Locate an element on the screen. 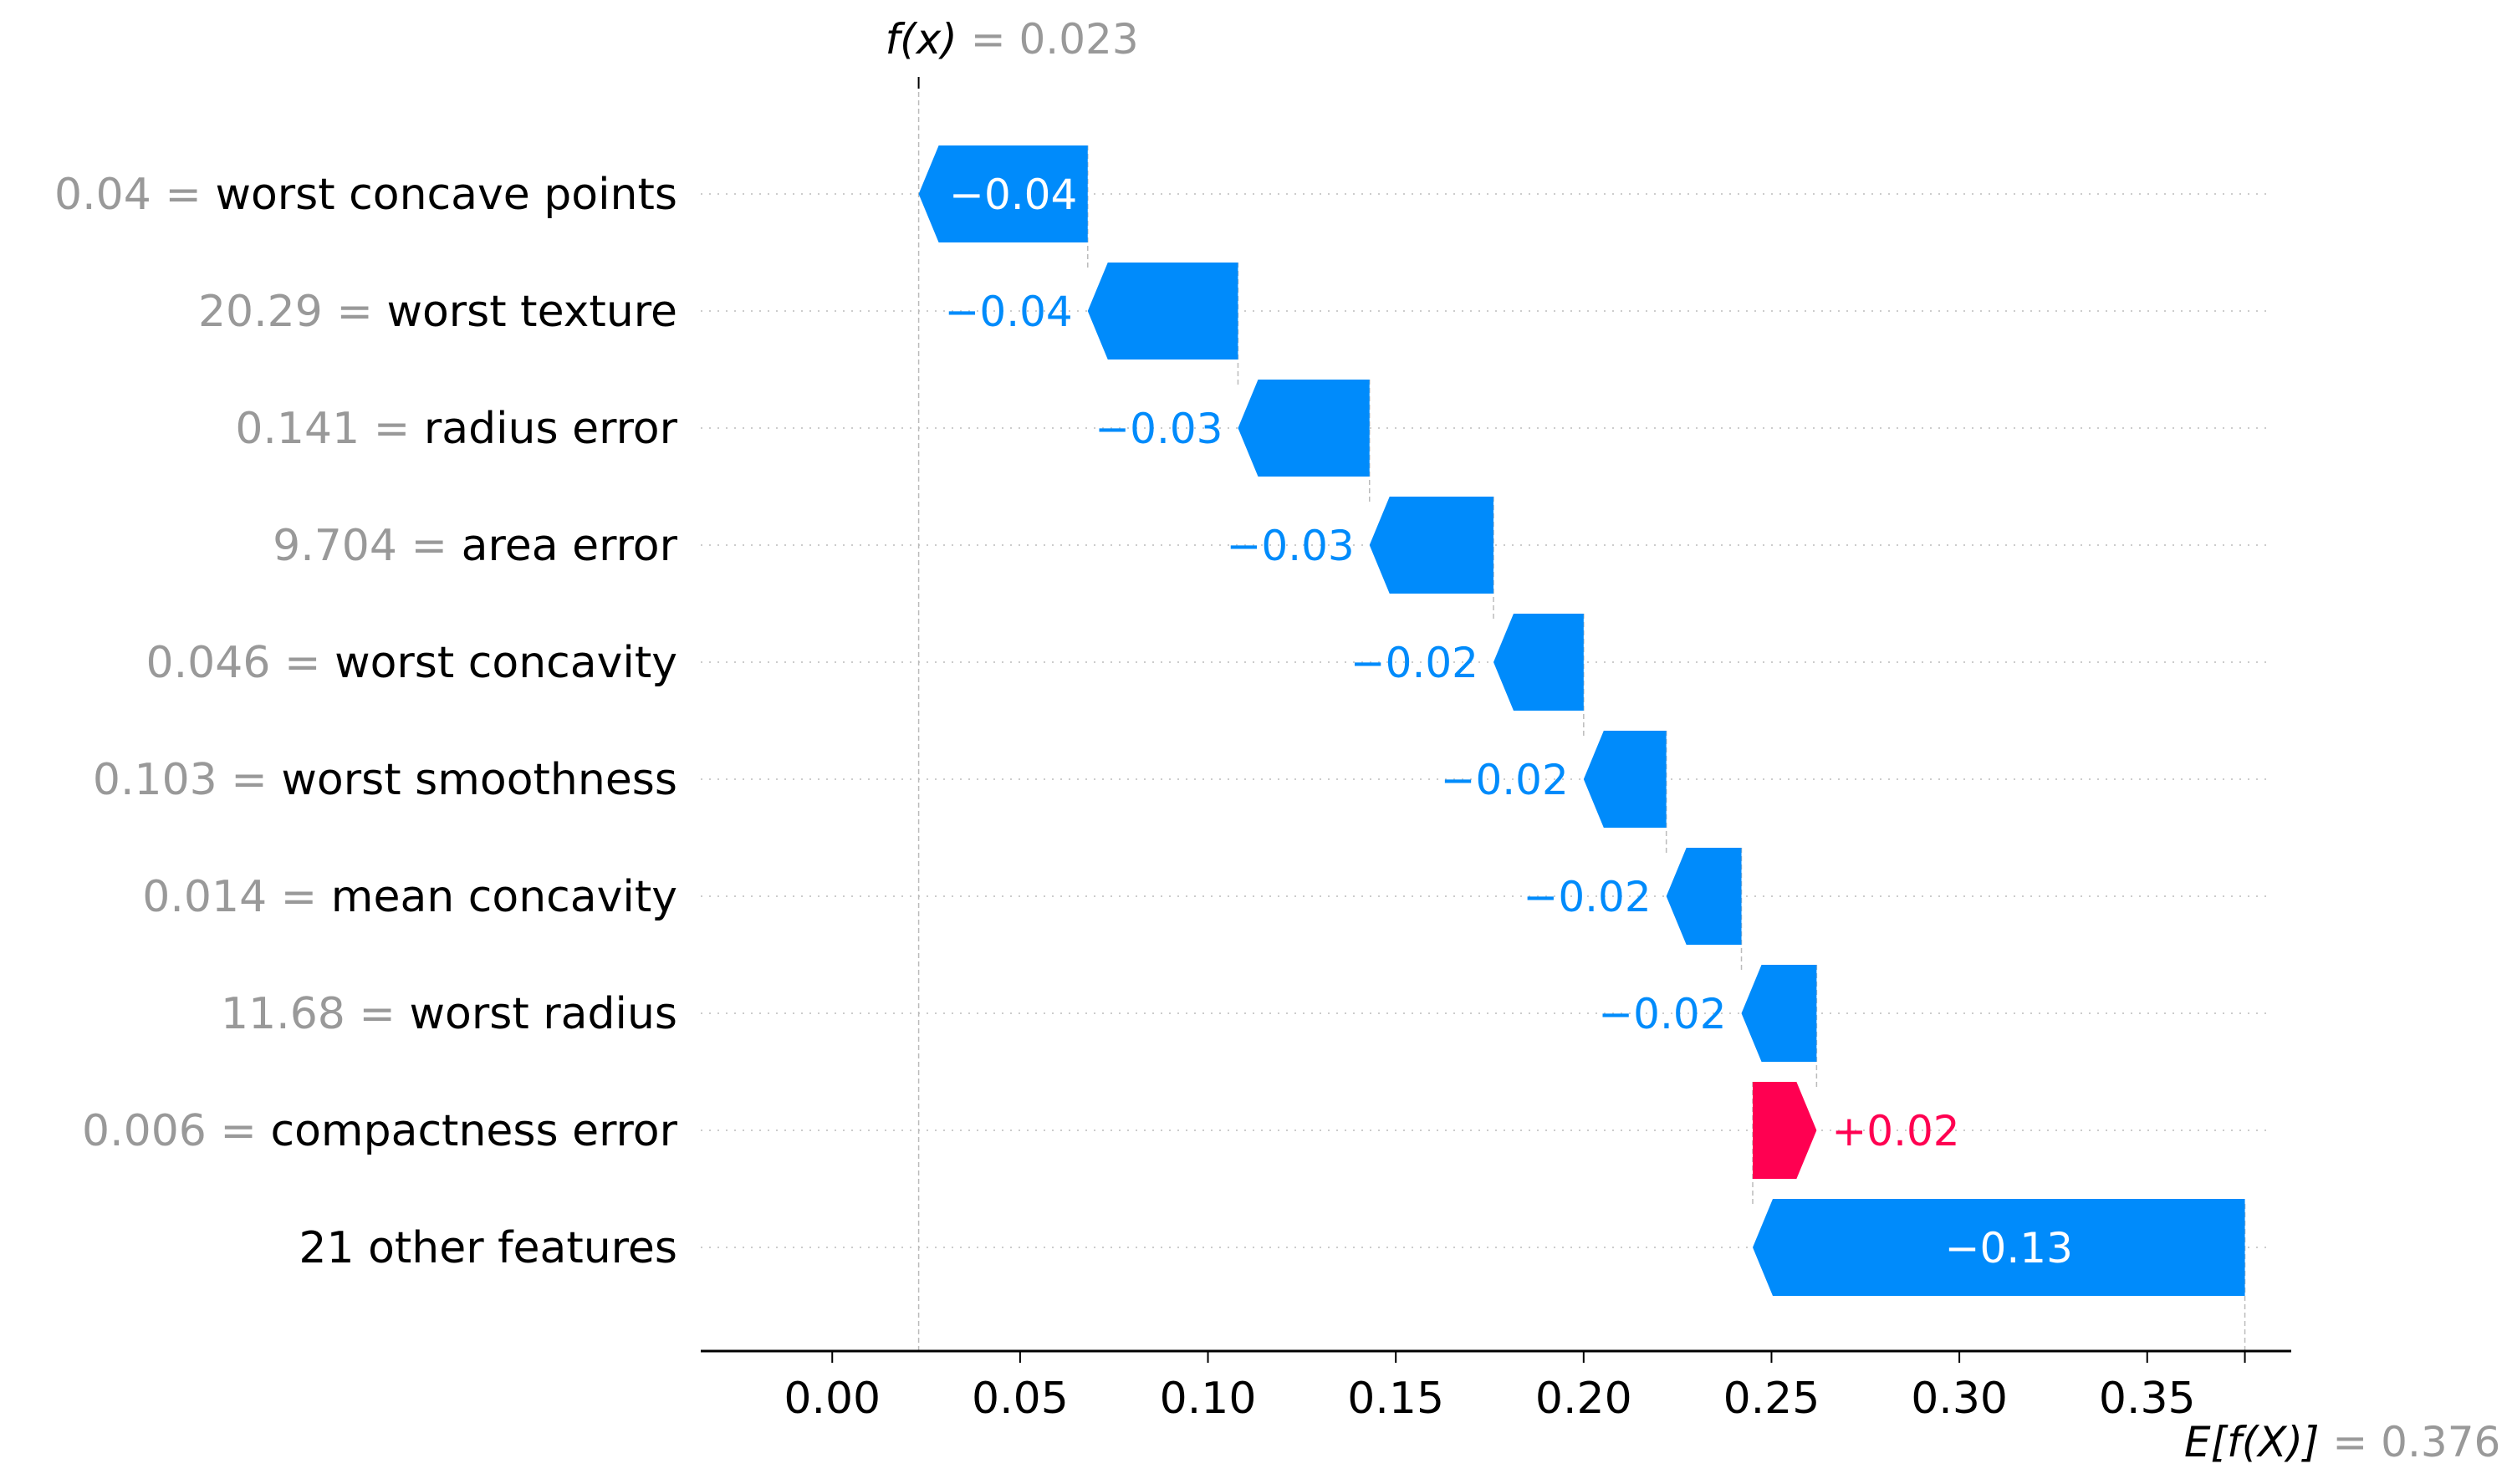  feature-name: worst concave points is located at coordinates (446, 195).